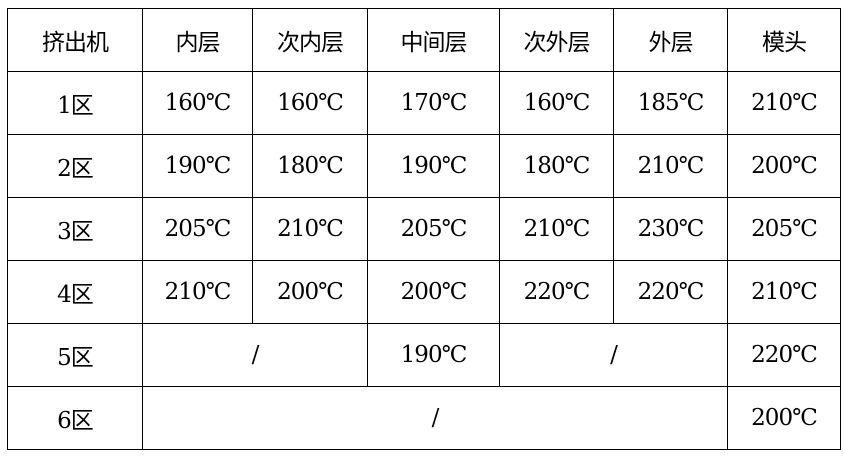 This screenshot has width=844, height=460. What do you see at coordinates (75, 229) in the screenshot?
I see `zone-cell: 3区` at bounding box center [75, 229].